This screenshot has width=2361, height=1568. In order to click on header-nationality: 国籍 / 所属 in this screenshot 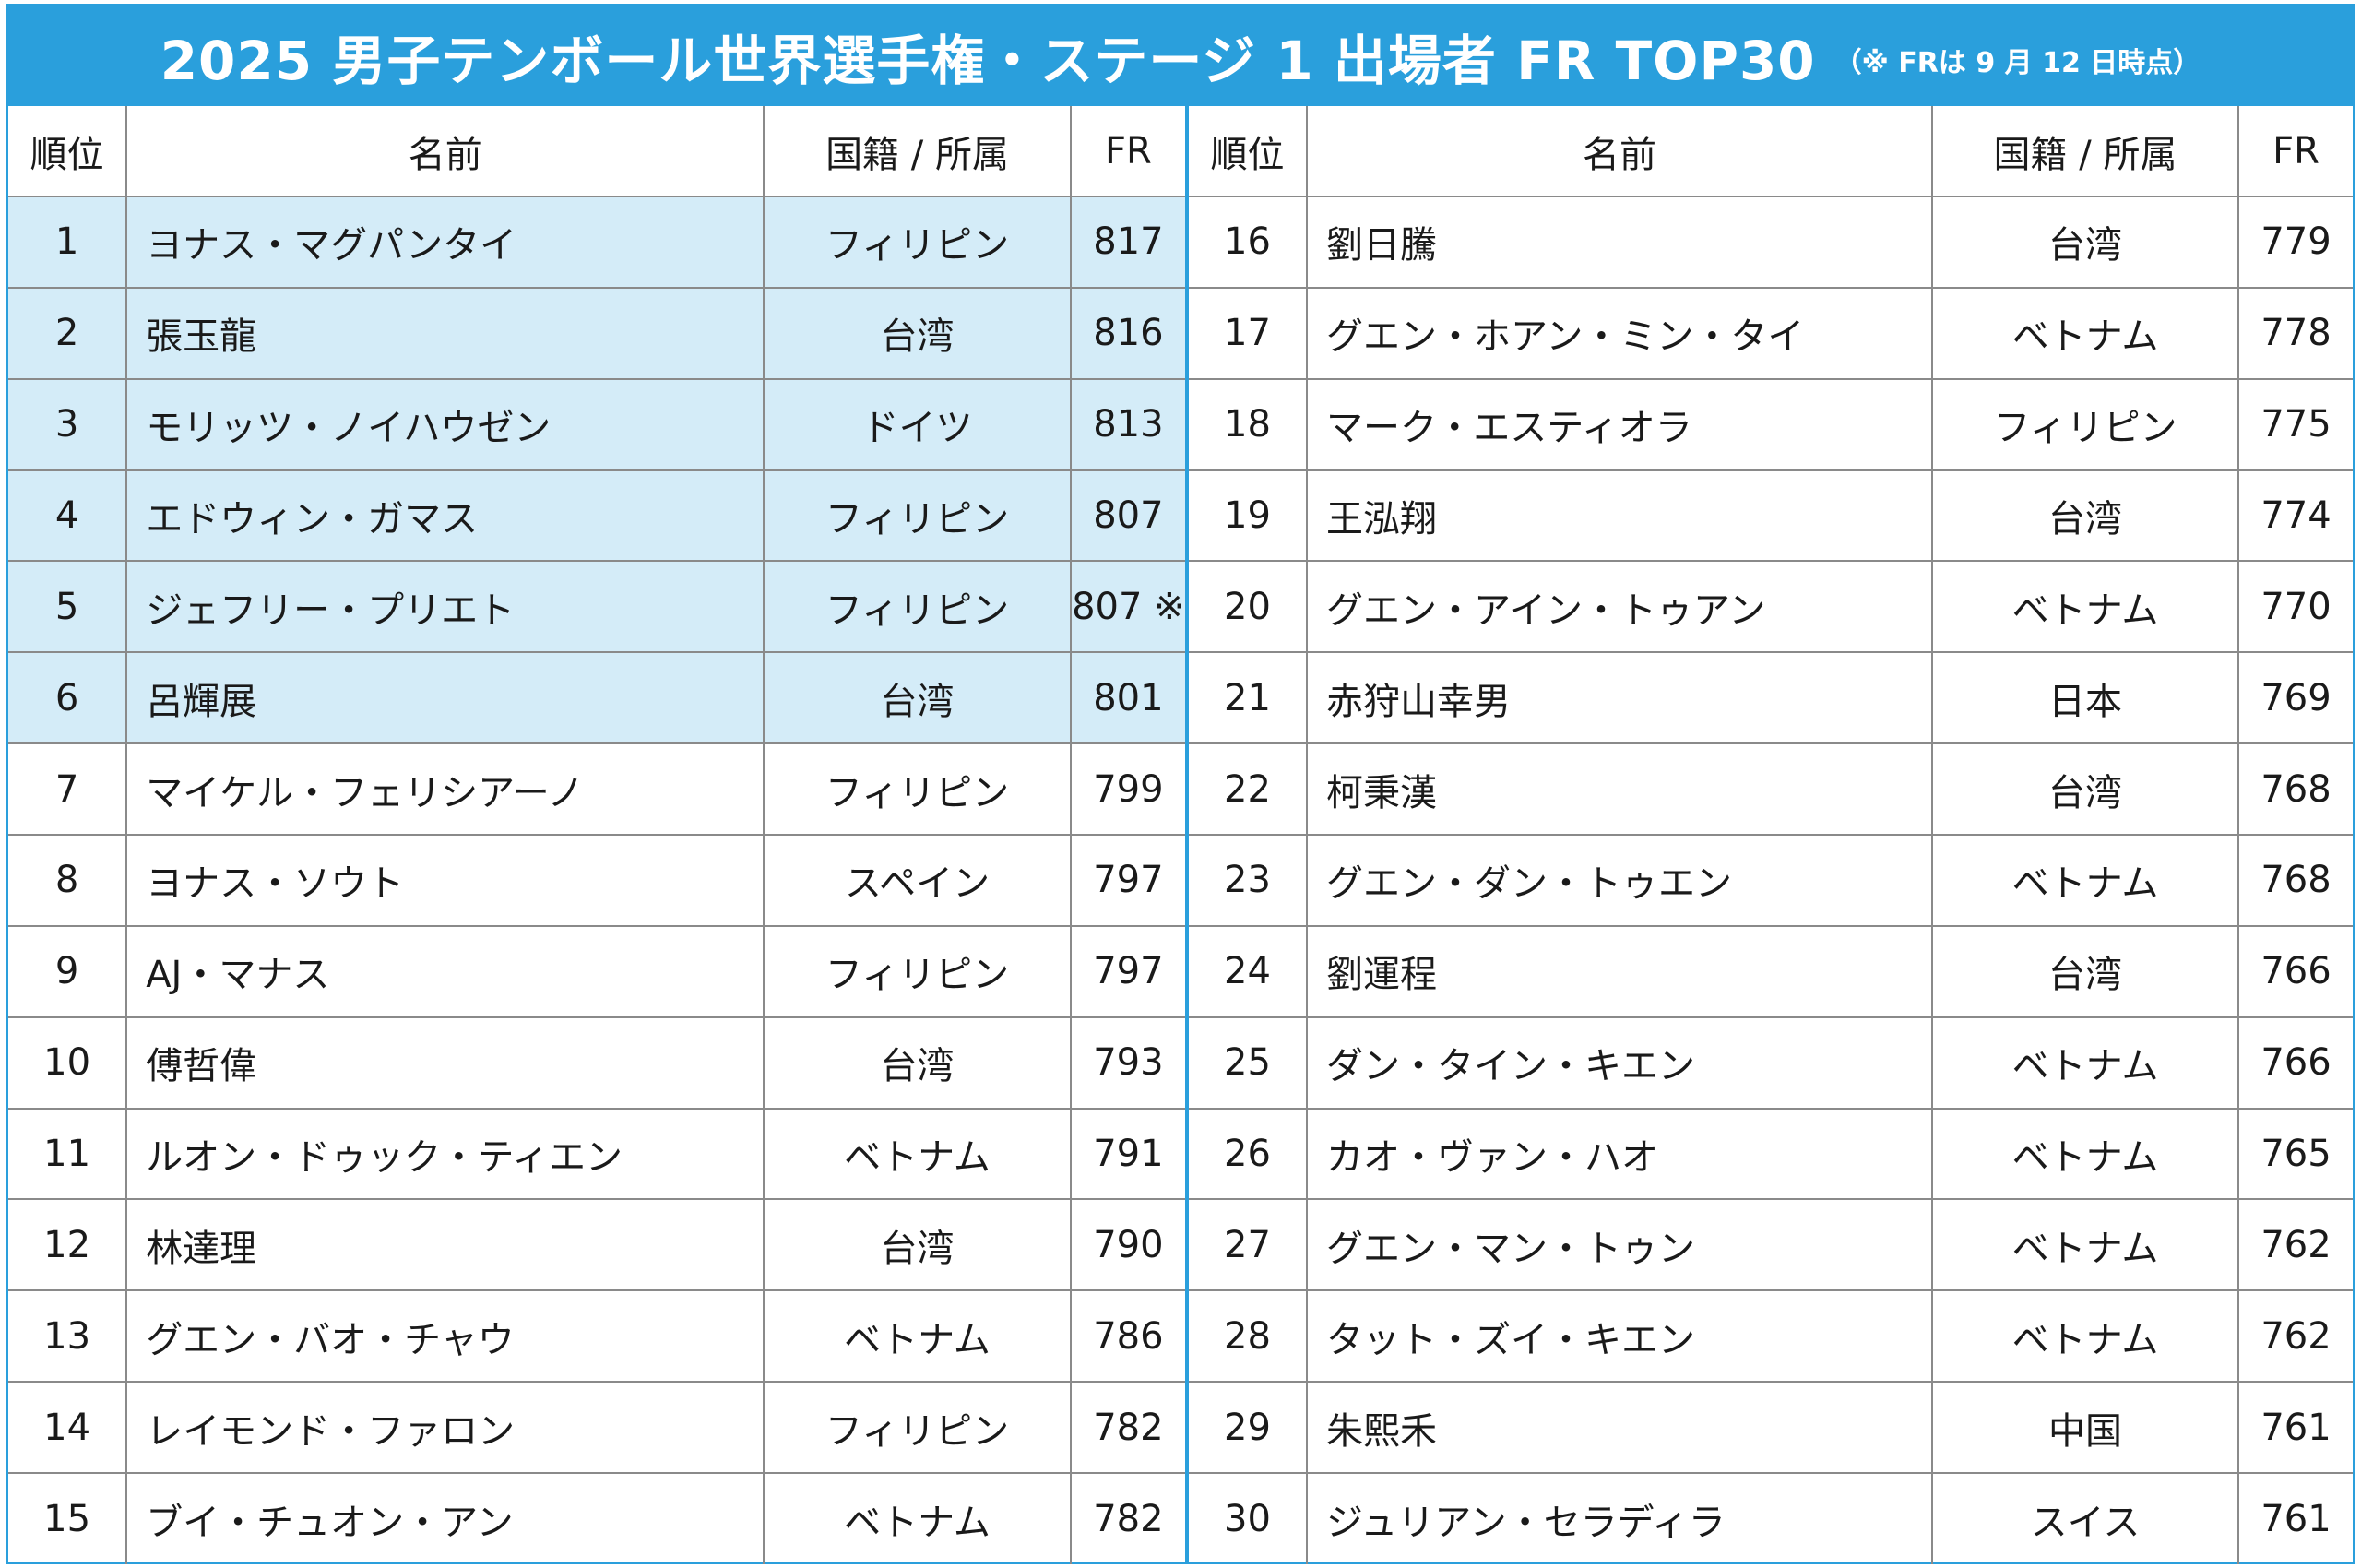, I will do `click(2085, 151)`.